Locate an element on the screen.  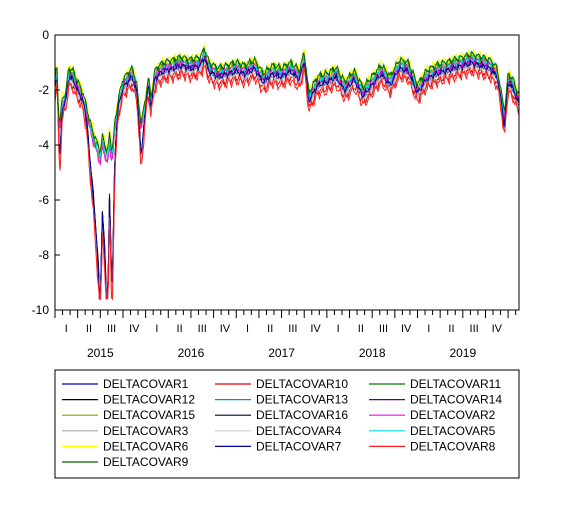
legend-label: DELTACOVAR10 is located at coordinates (302, 384).